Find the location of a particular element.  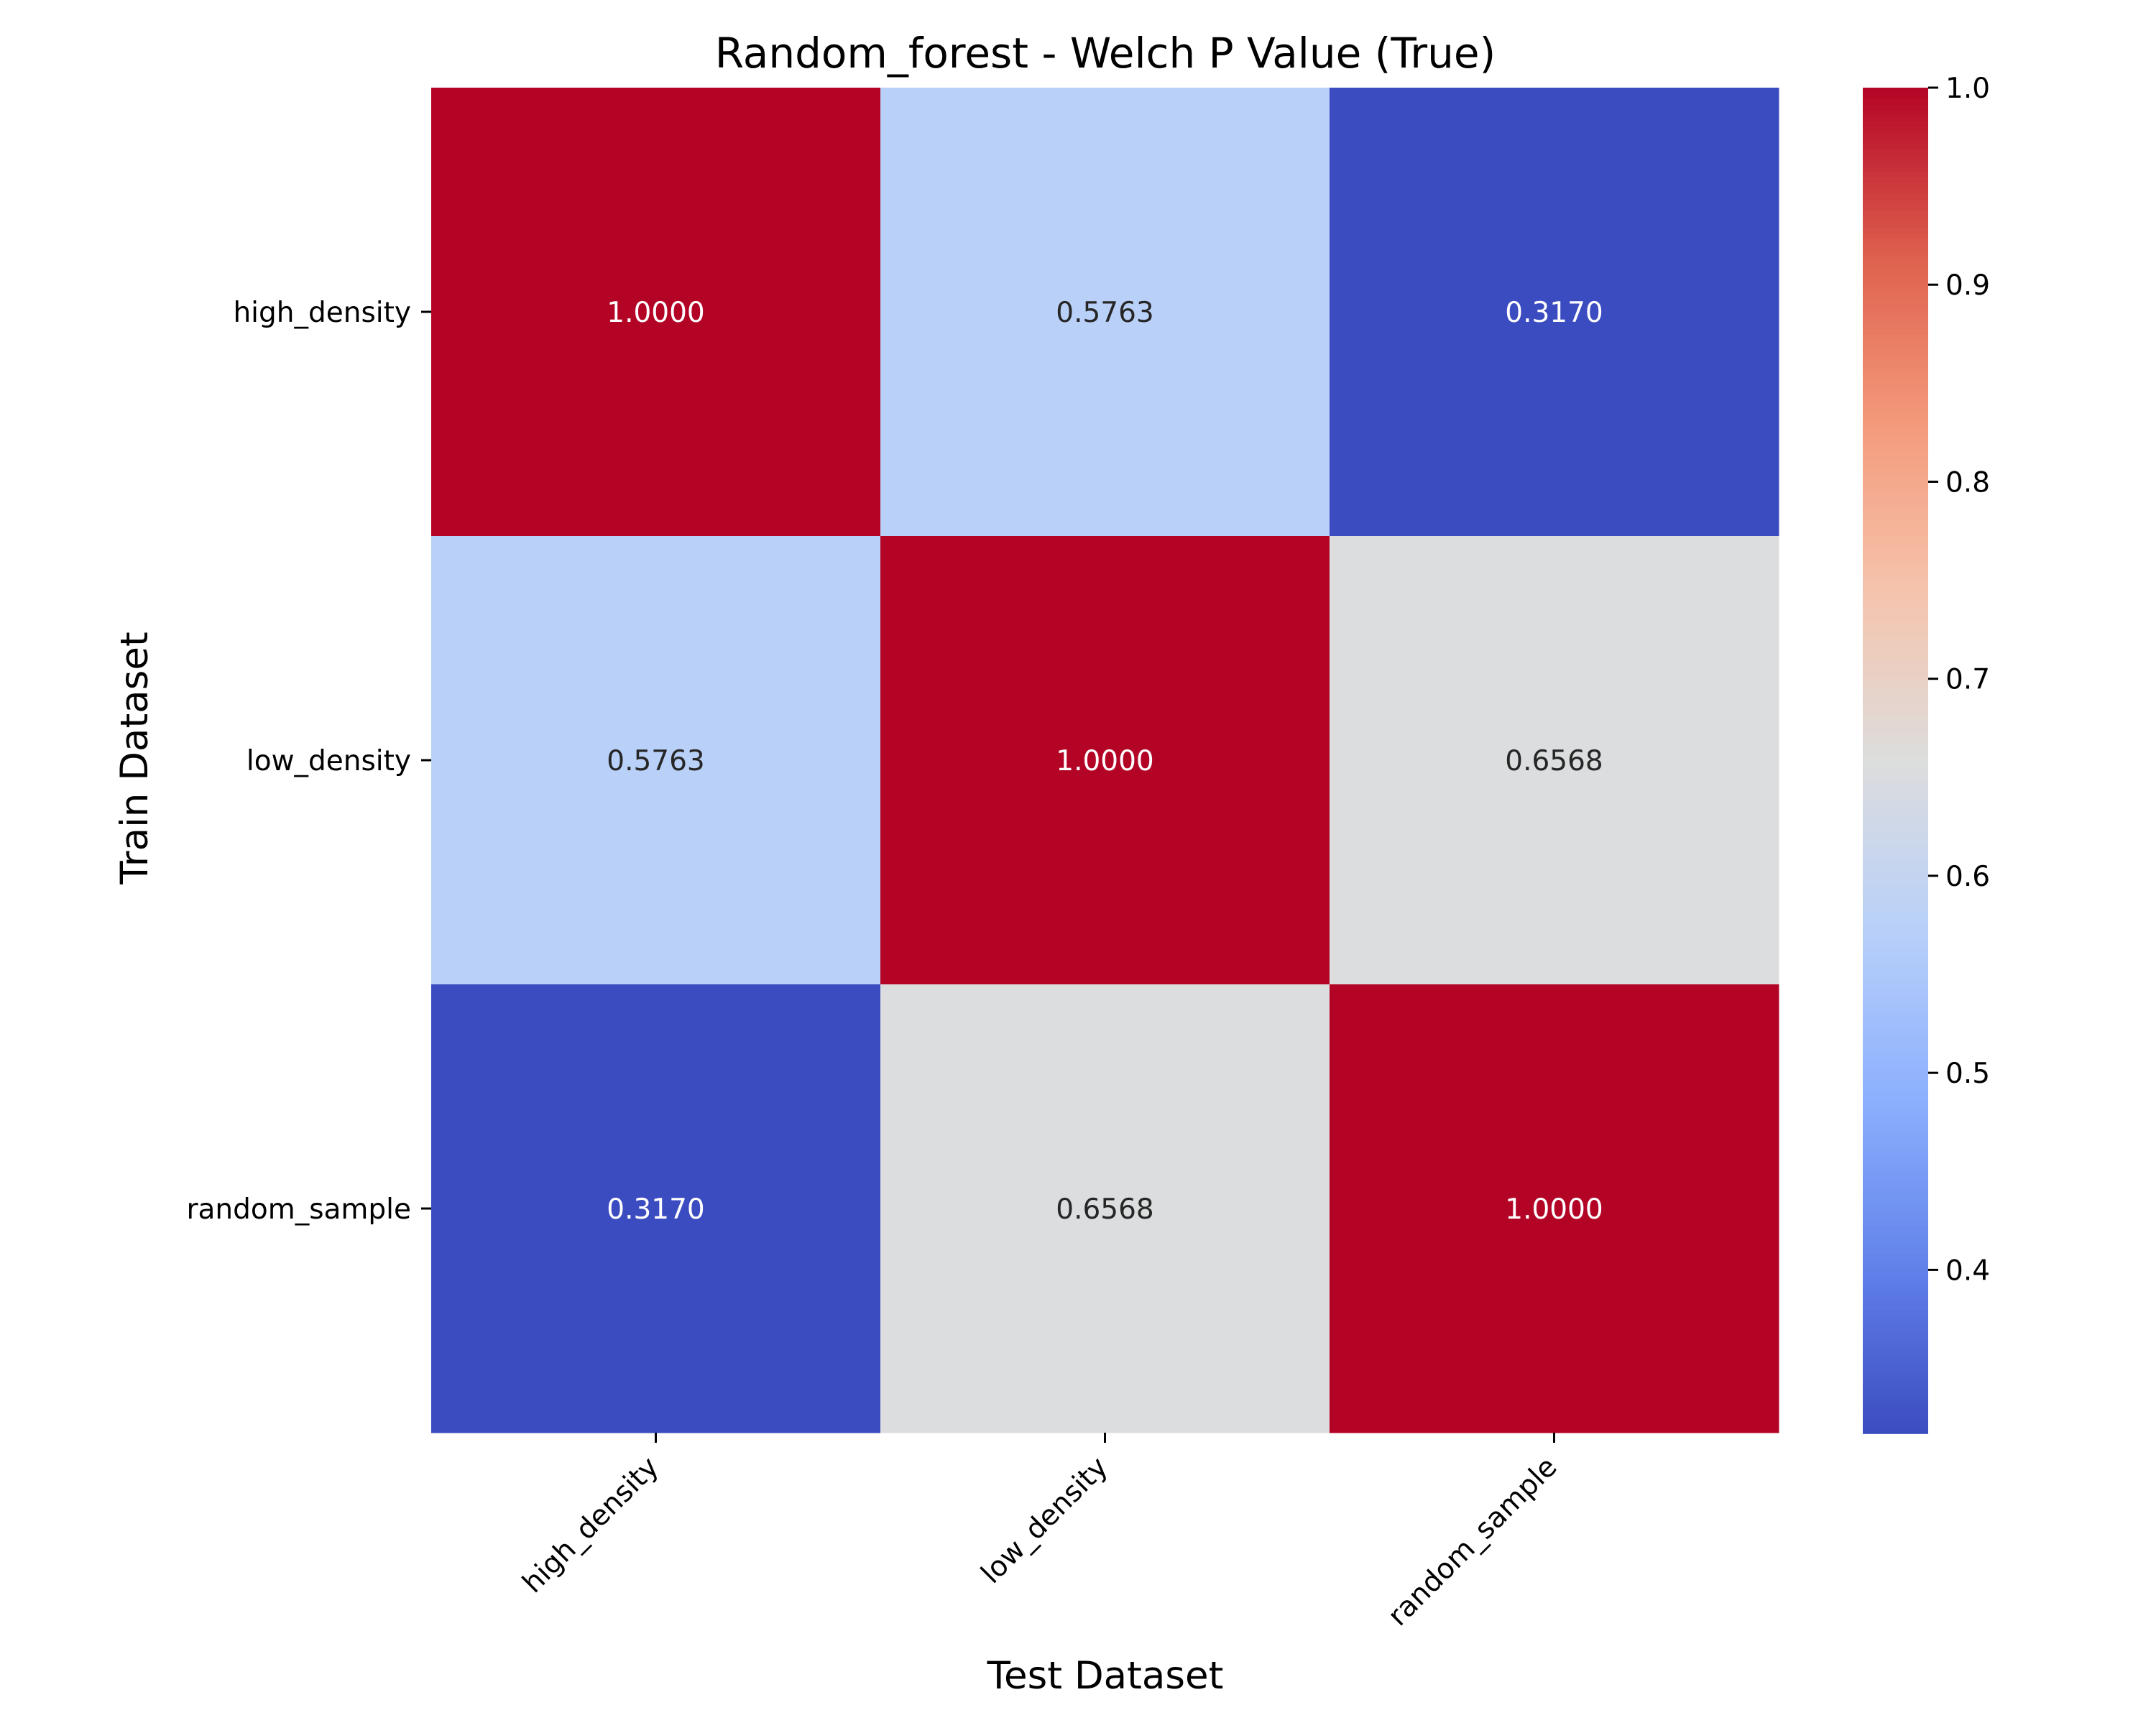

chart-title: Random_forest - Welch P Value (True) is located at coordinates (1106, 54).